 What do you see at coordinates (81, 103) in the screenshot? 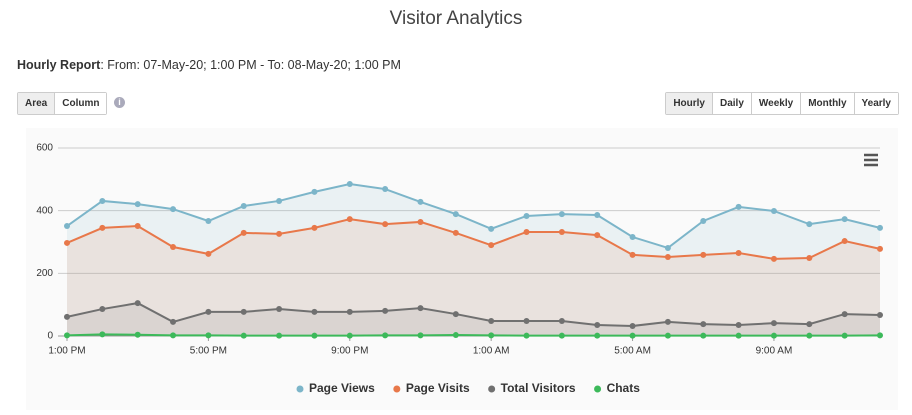
I see `button: Column` at bounding box center [81, 103].